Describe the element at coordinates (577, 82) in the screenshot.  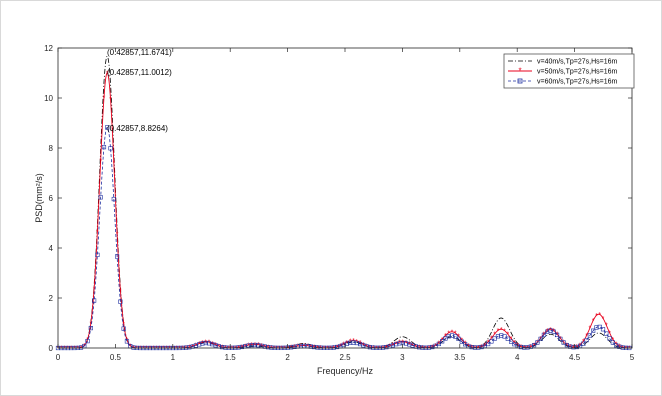
I see `legend-label-v60: v=60m/s,Tp=27s,Hs=16m` at that location.